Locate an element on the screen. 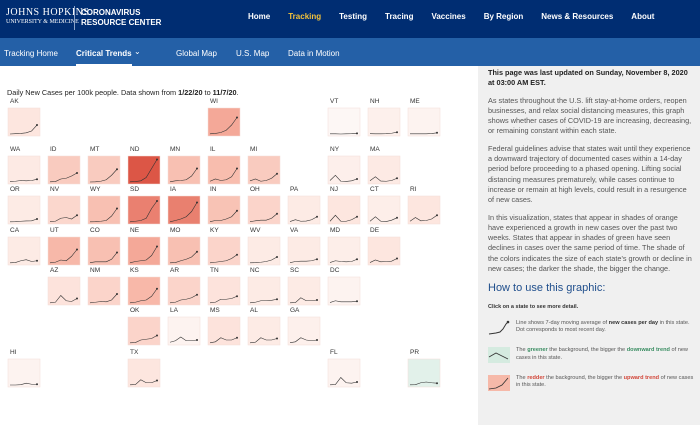 This screenshot has width=700, height=425. nav-item: Tracking is located at coordinates (305, 16).